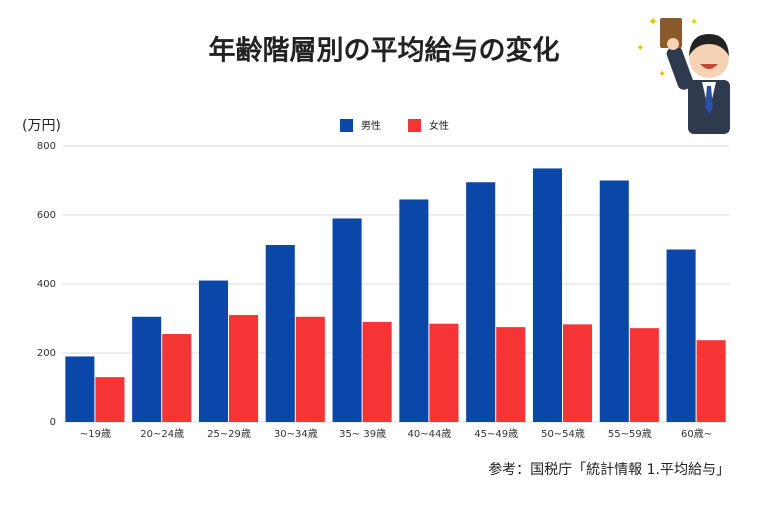 The height and width of the screenshot is (512, 768). What do you see at coordinates (46, 146) in the screenshot?
I see `y-tick-label: 800` at bounding box center [46, 146].